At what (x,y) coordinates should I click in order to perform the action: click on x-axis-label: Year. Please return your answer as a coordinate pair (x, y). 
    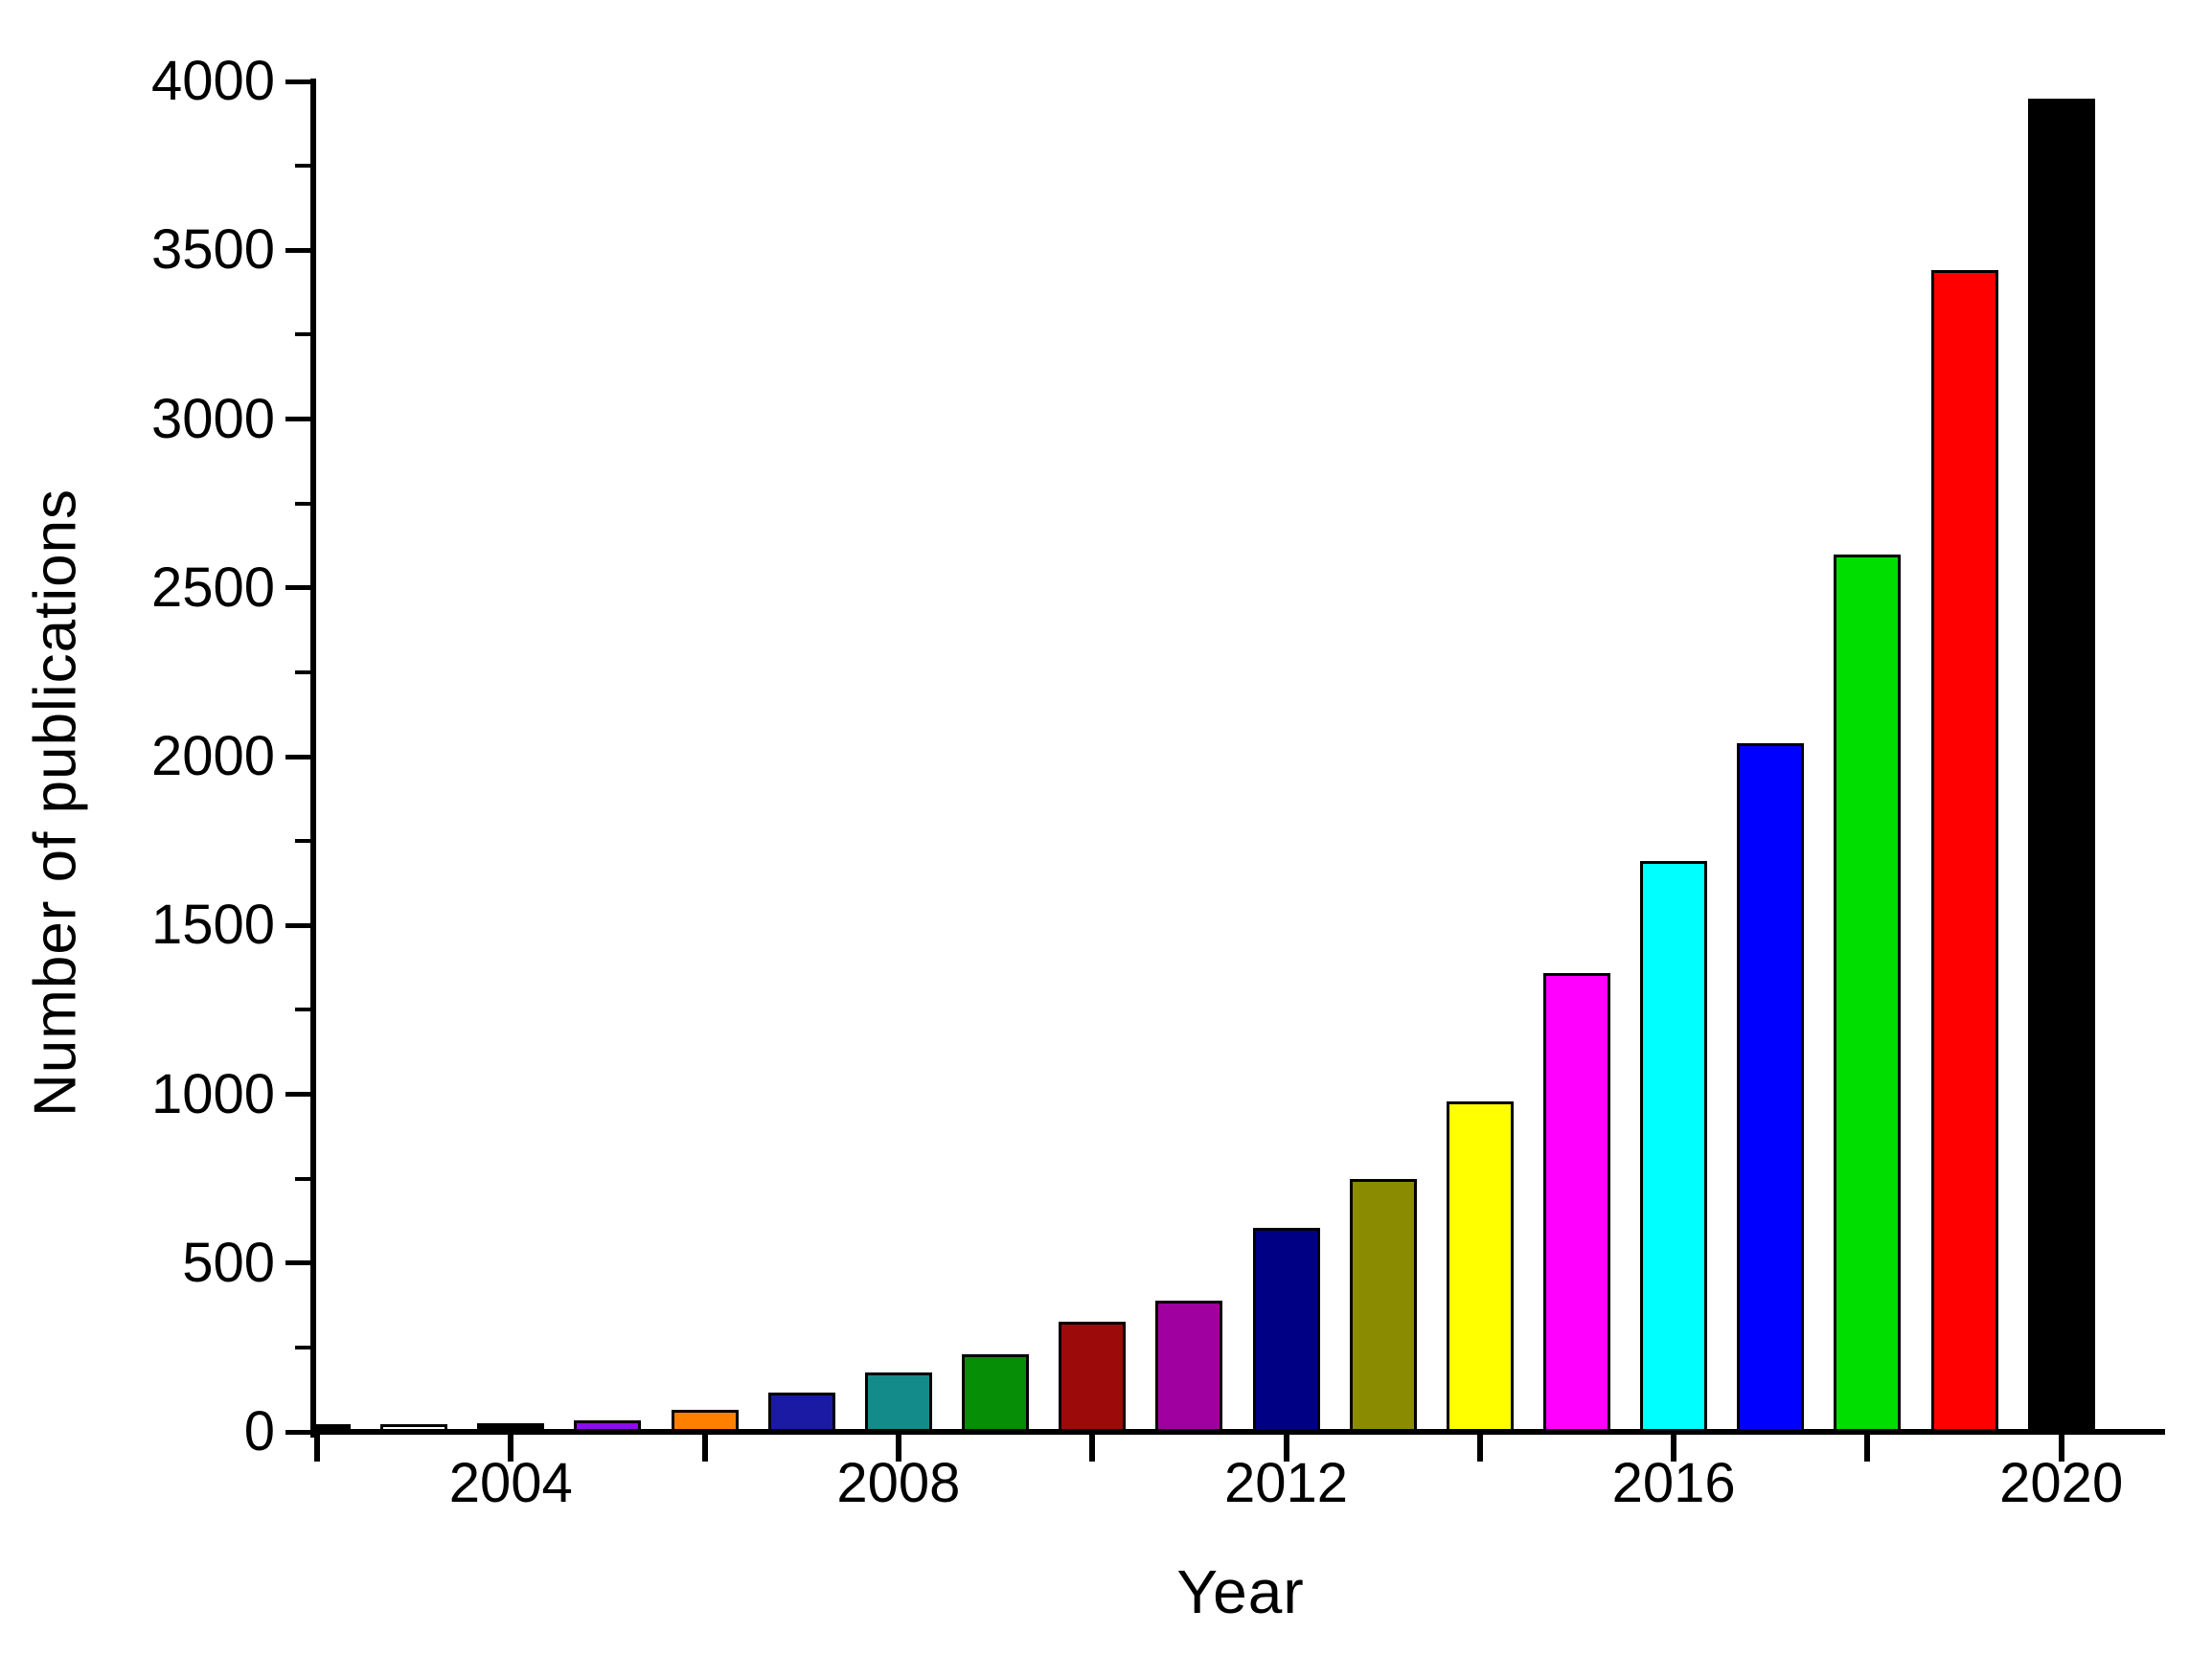
    Looking at the image, I should click on (1240, 1592).